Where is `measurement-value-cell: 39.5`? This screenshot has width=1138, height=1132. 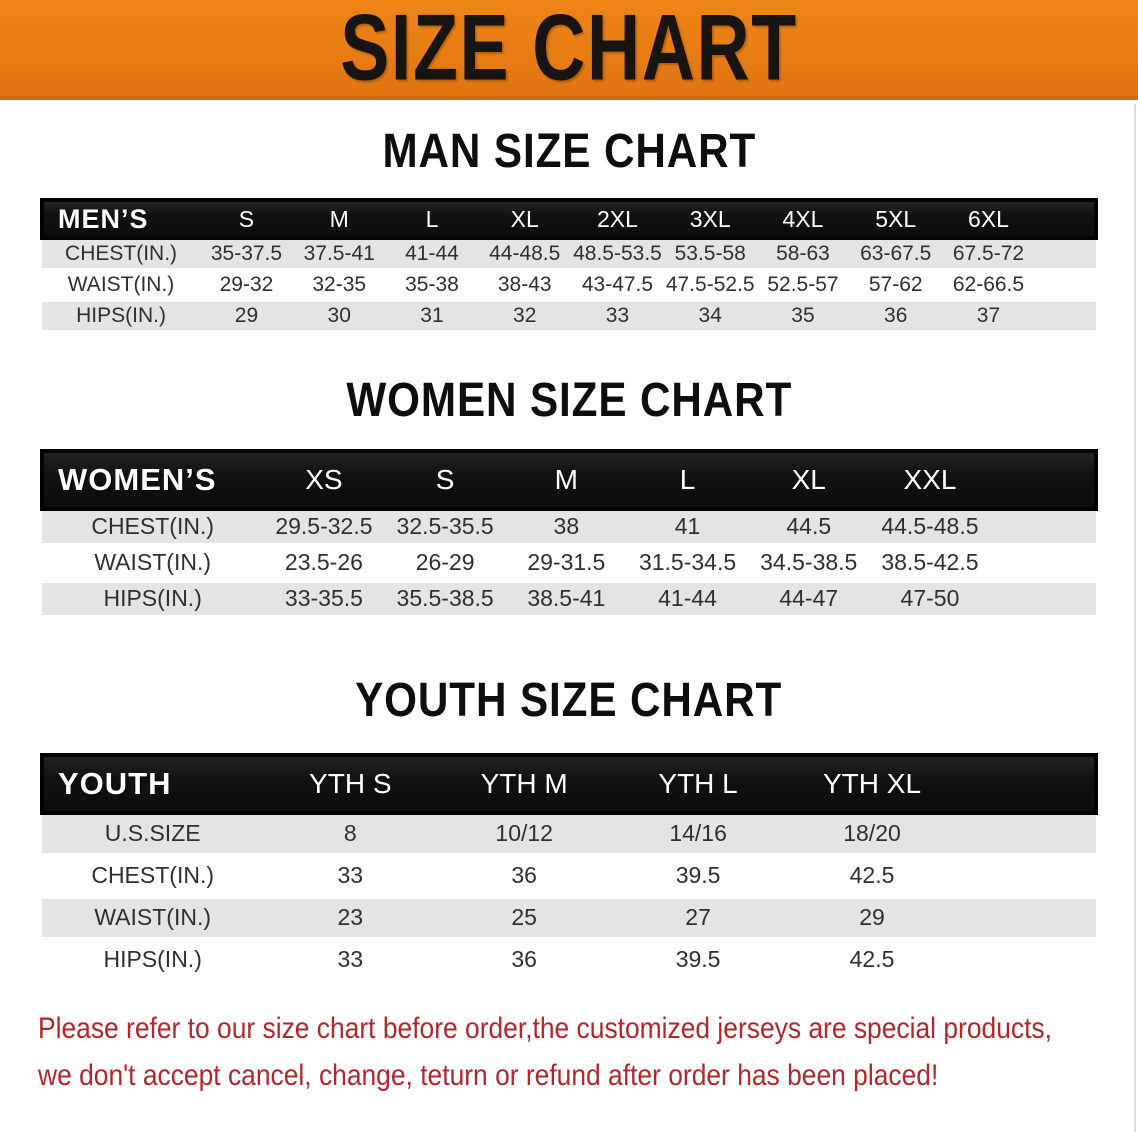
measurement-value-cell: 39.5 is located at coordinates (698, 960).